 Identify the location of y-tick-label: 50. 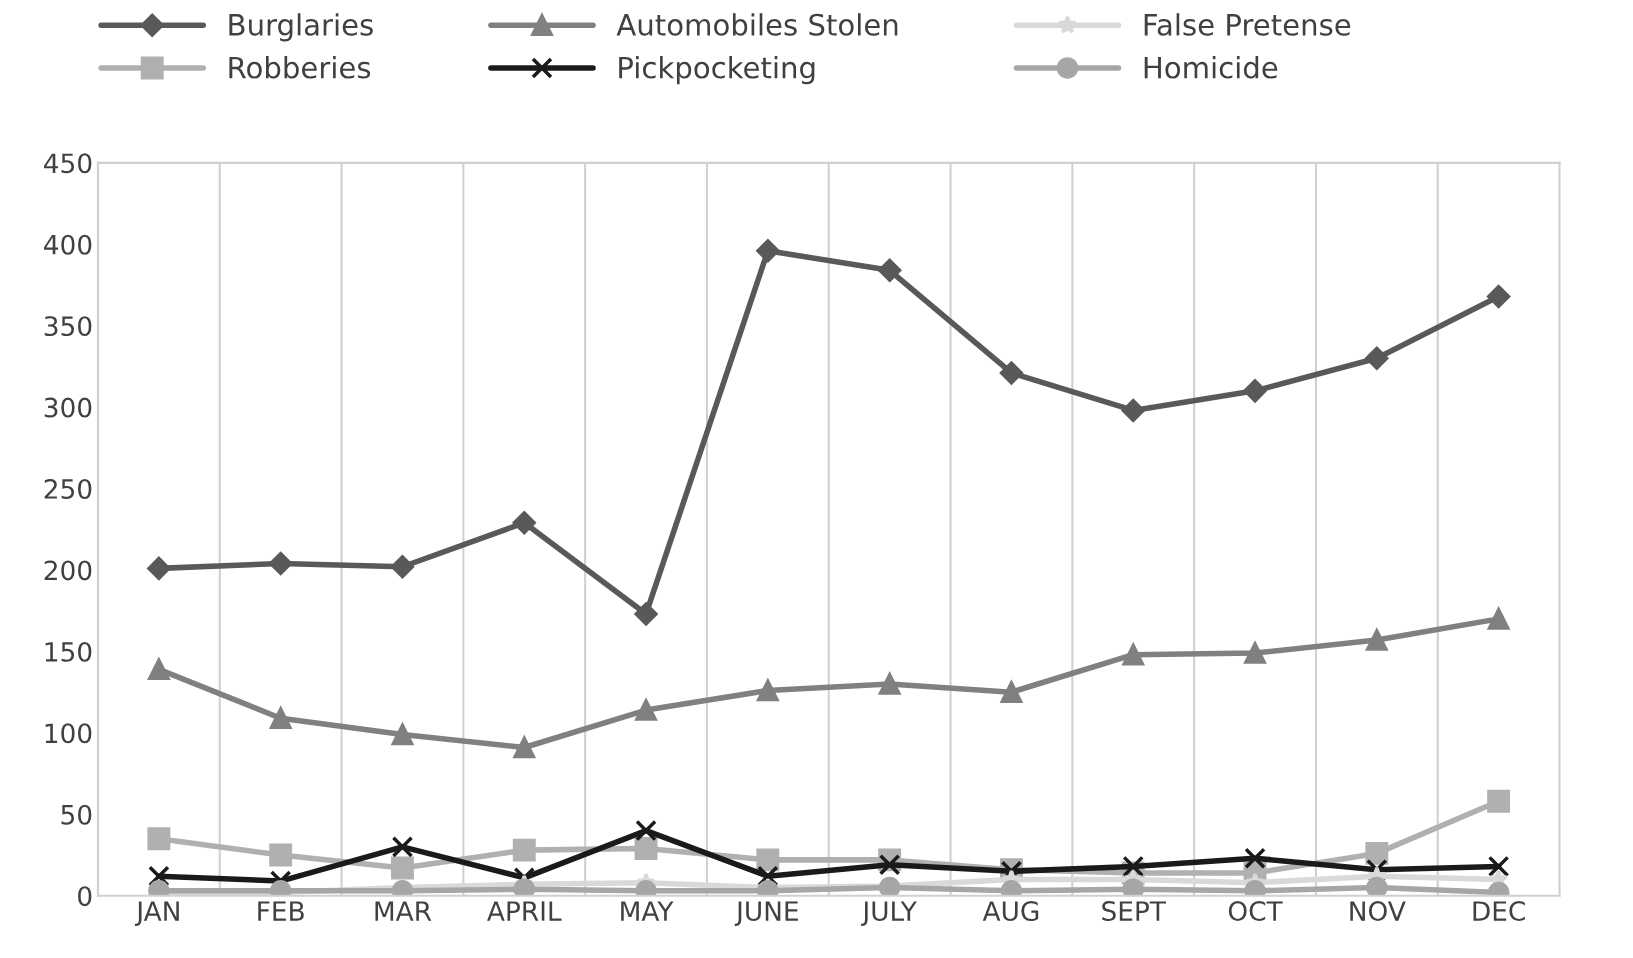
(76, 814).